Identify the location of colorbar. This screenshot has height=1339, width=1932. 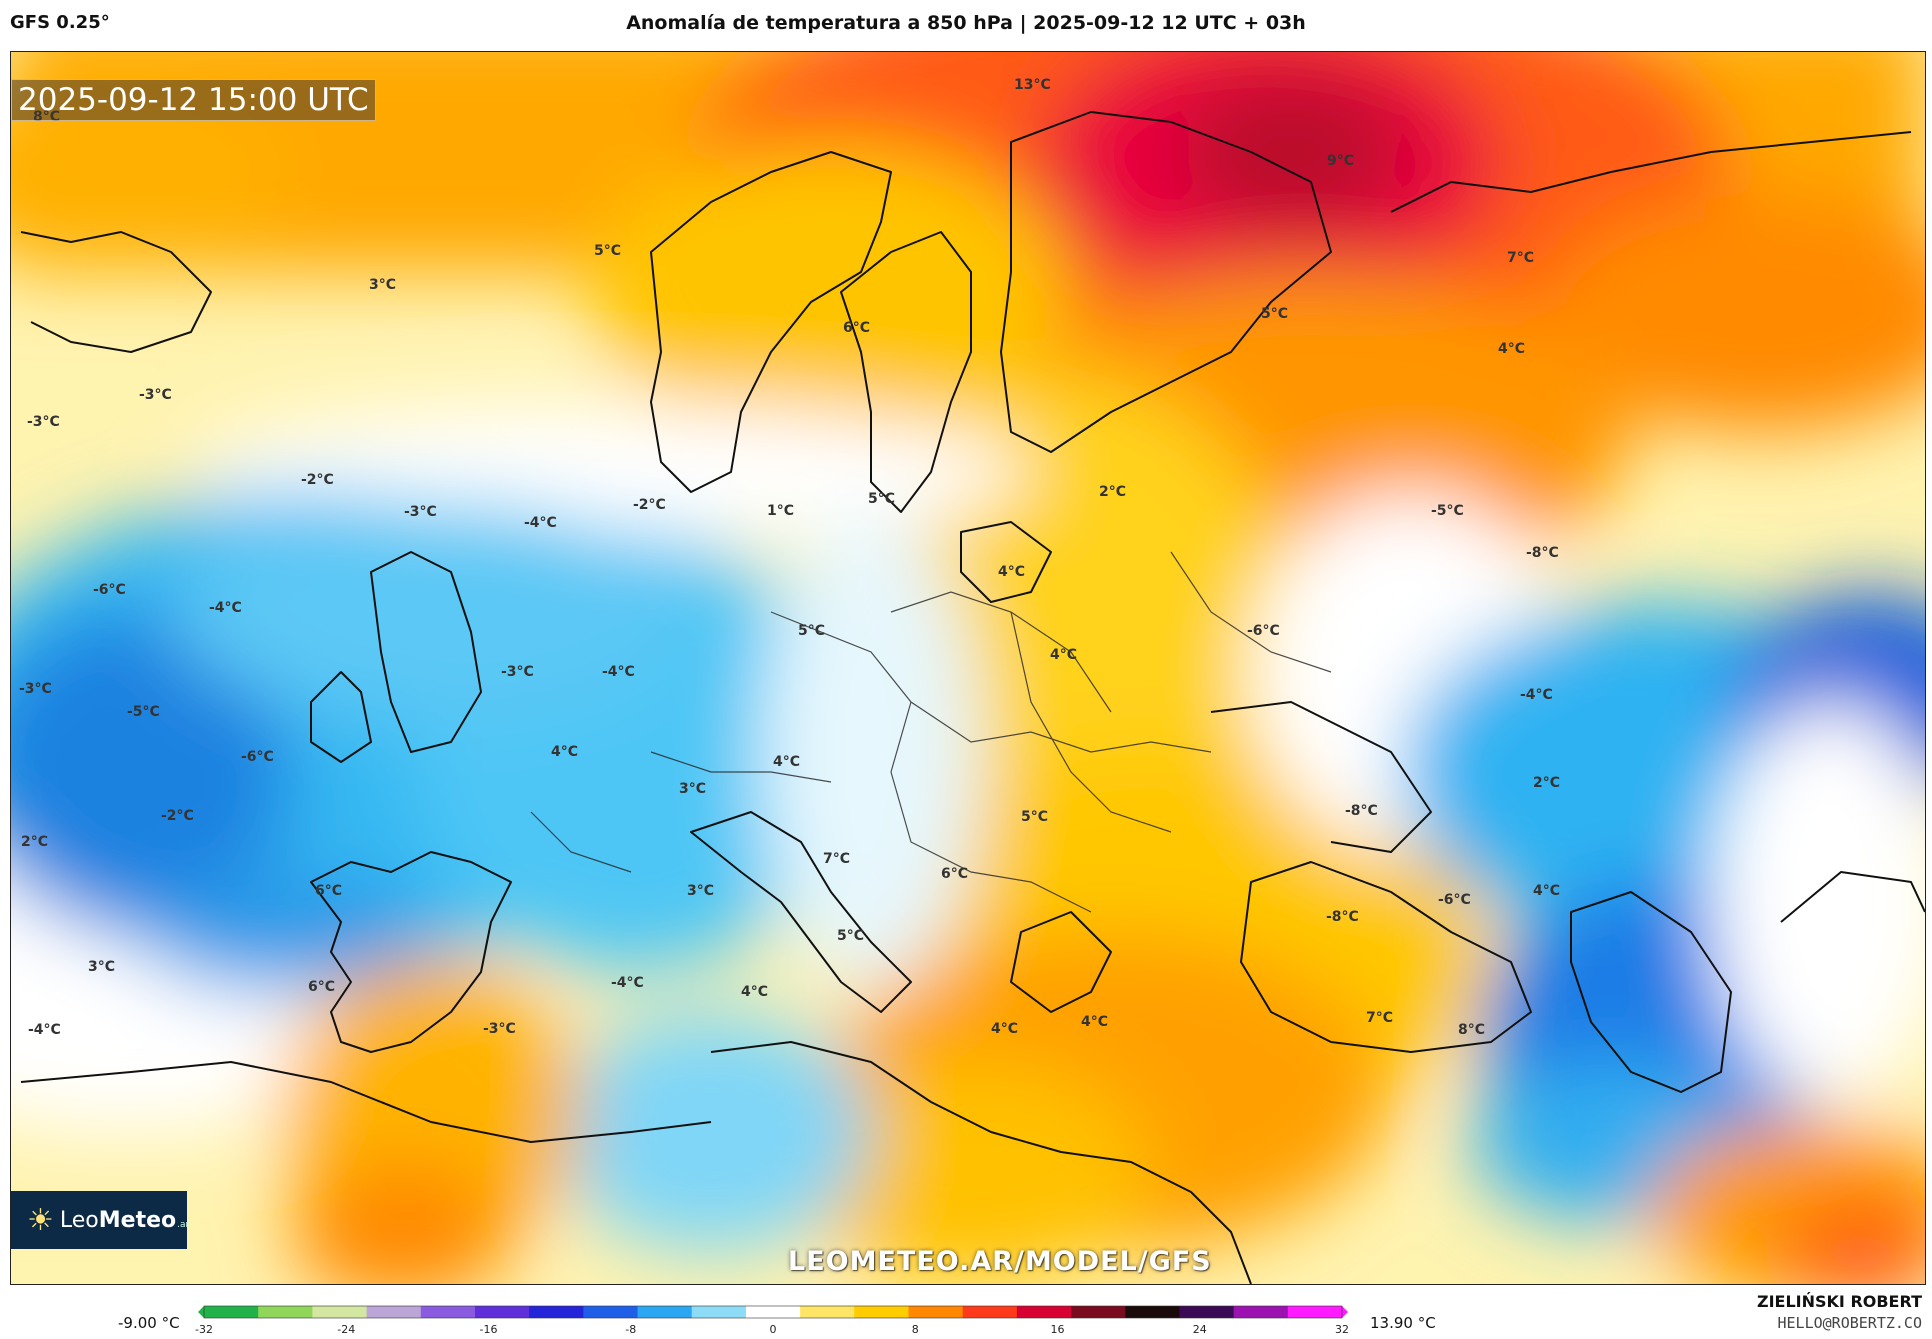
(773, 1312).